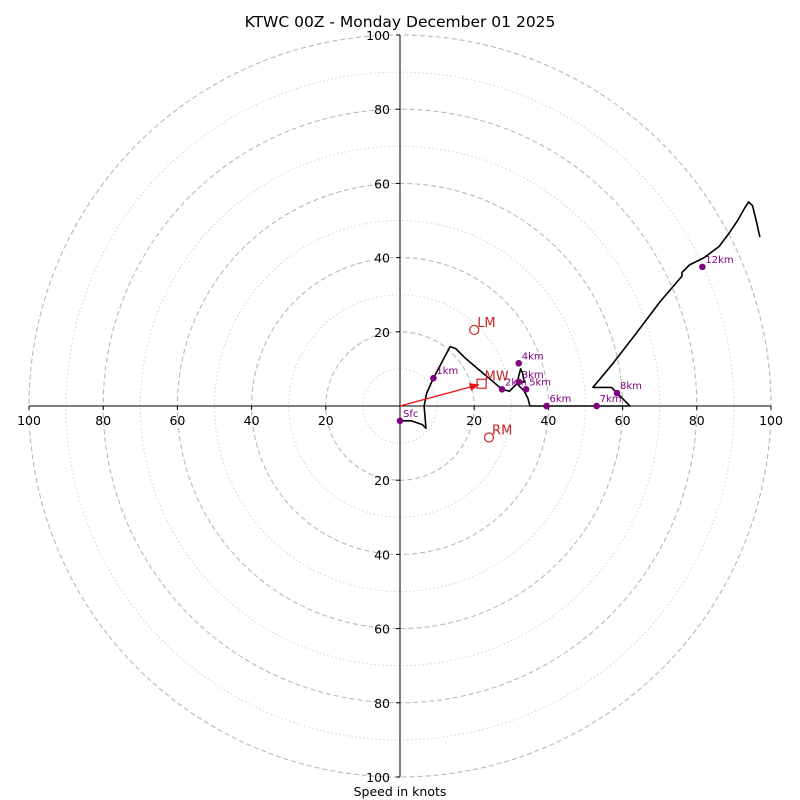  Describe the element at coordinates (565, 340) in the screenshot. I see `height-points: Sfc1km2km3km4km5km6km7km8km12km` at that location.